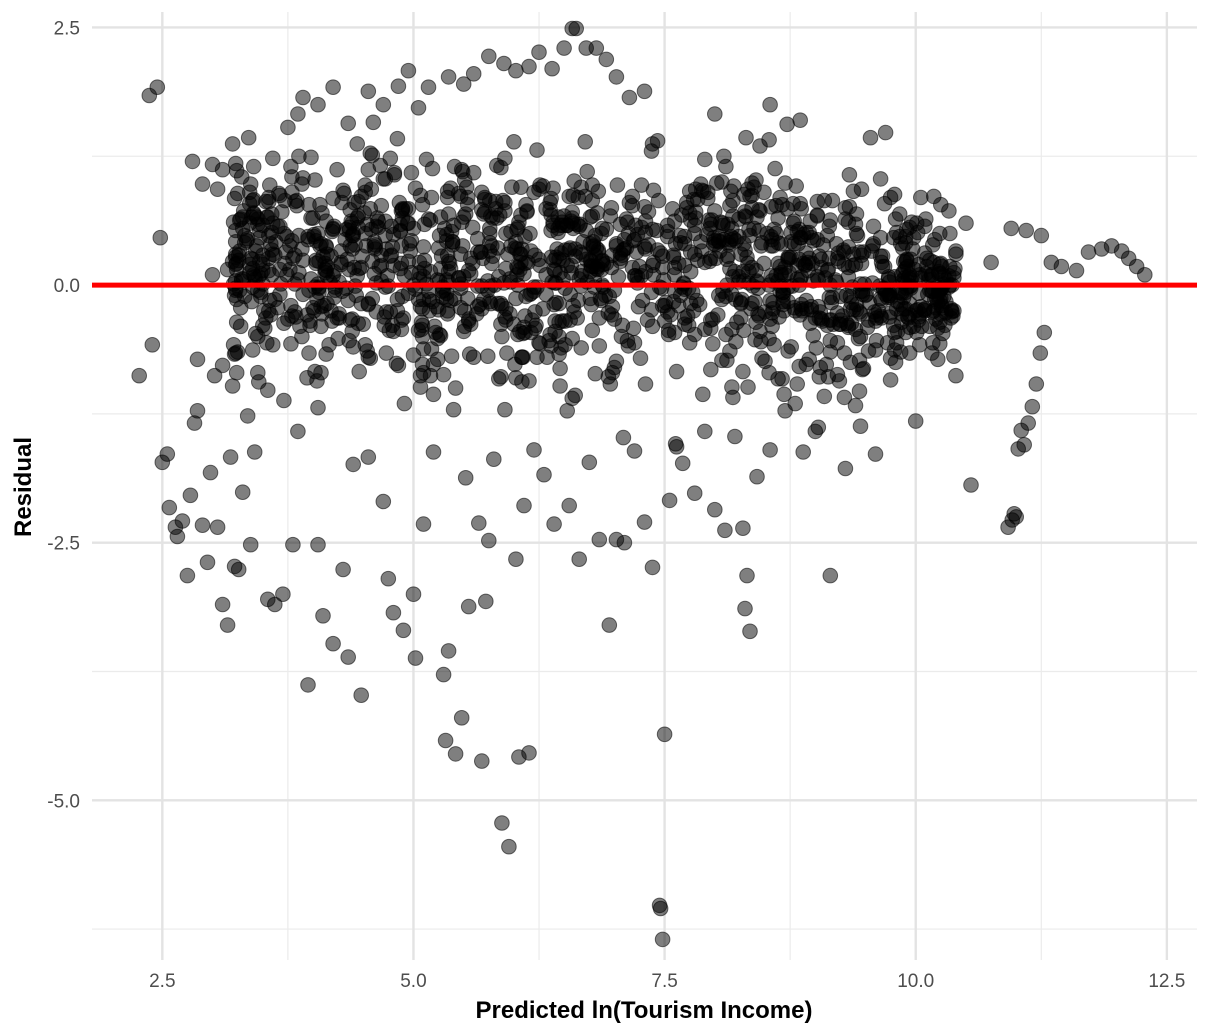 Image resolution: width=1209 pixels, height=1036 pixels. I want to click on x-tick-label: 10.0, so click(915, 981).